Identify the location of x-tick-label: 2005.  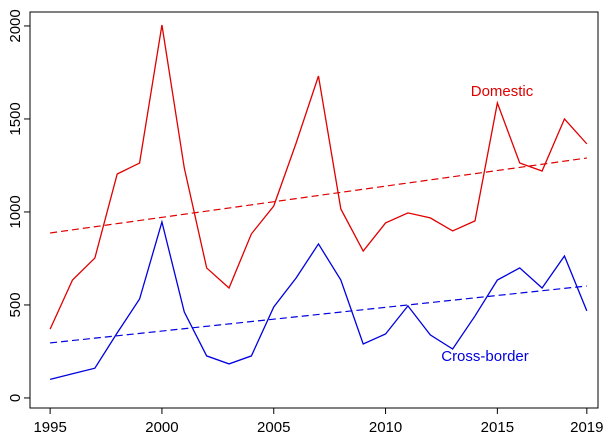
(273, 427).